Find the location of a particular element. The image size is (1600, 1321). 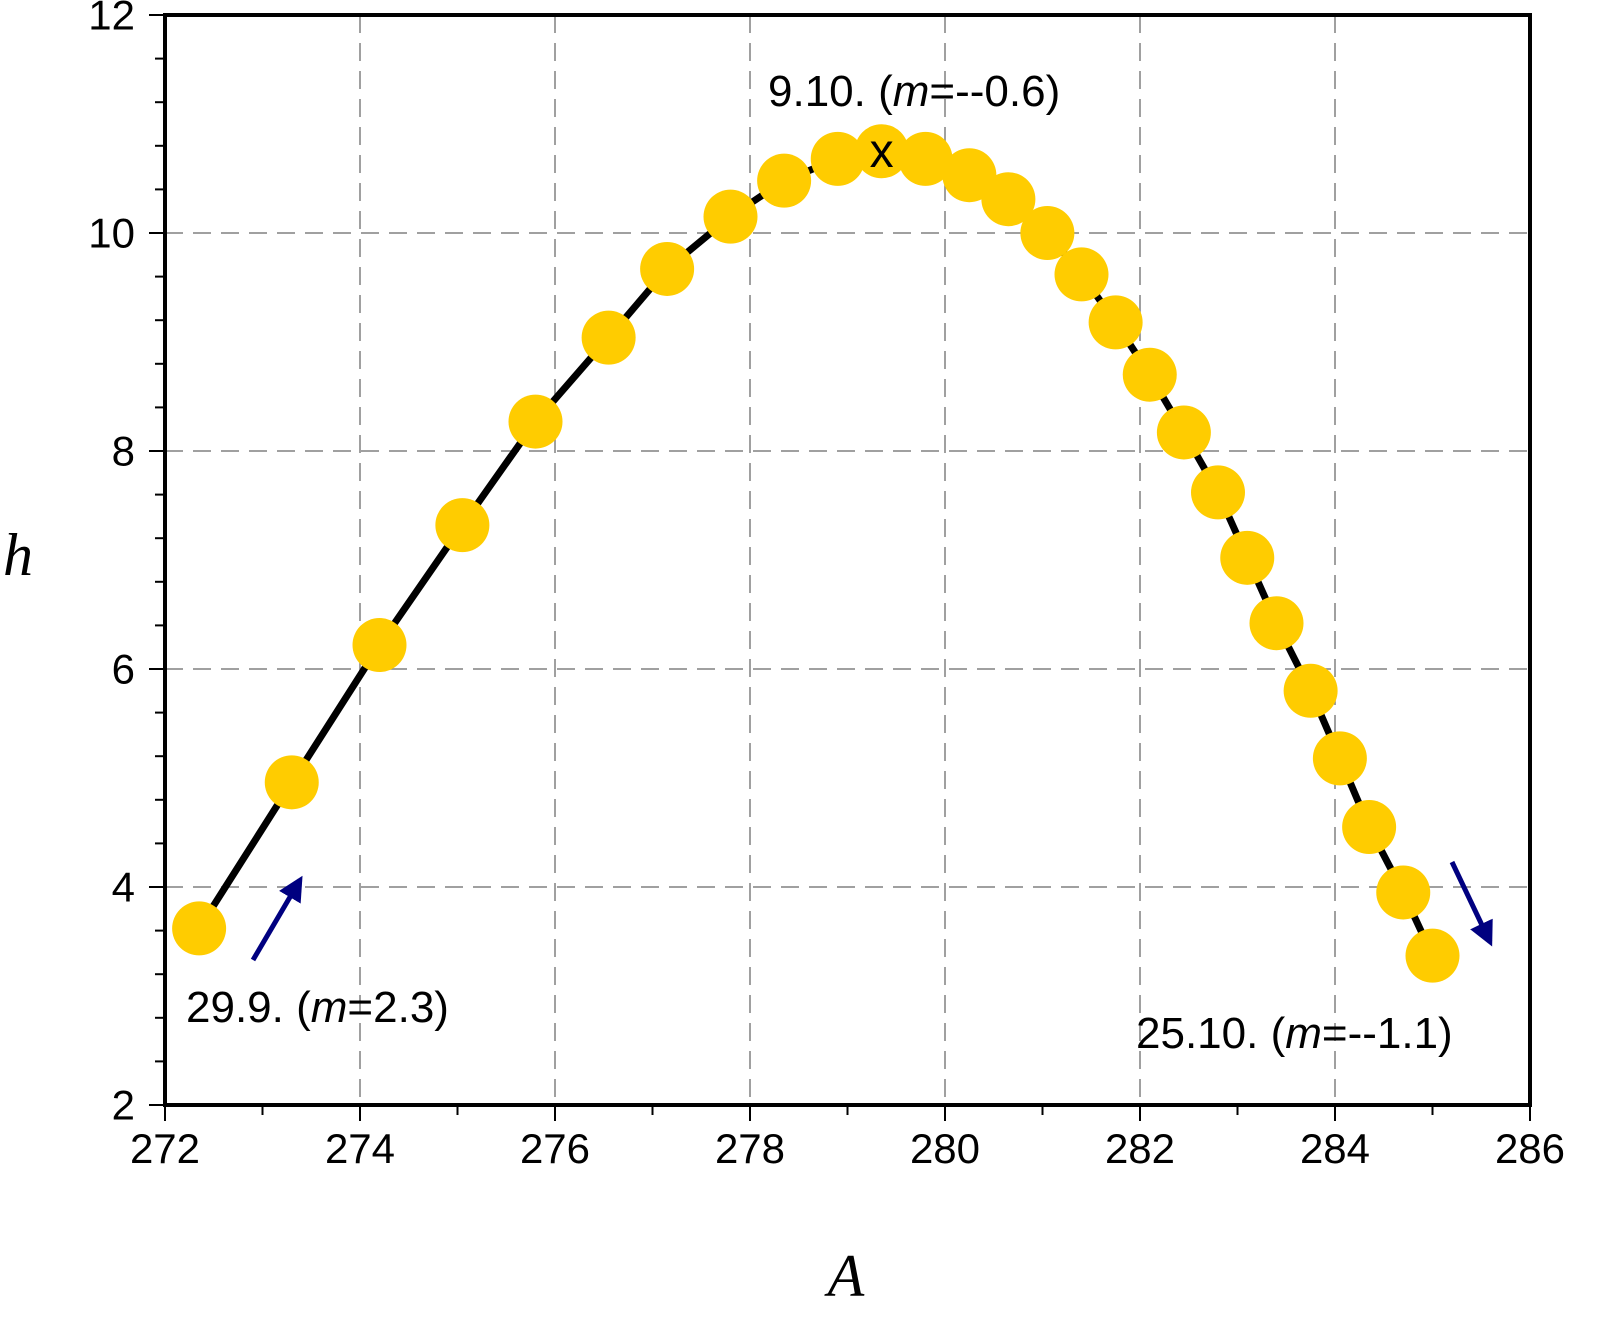

x-tick-label: 278 is located at coordinates (750, 1148).